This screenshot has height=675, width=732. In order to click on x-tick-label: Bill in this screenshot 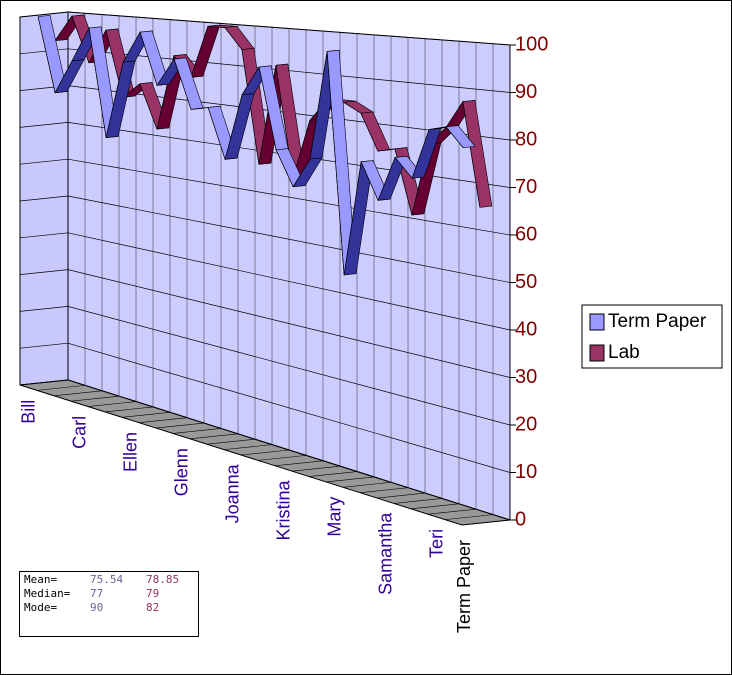, I will do `click(29, 412)`.